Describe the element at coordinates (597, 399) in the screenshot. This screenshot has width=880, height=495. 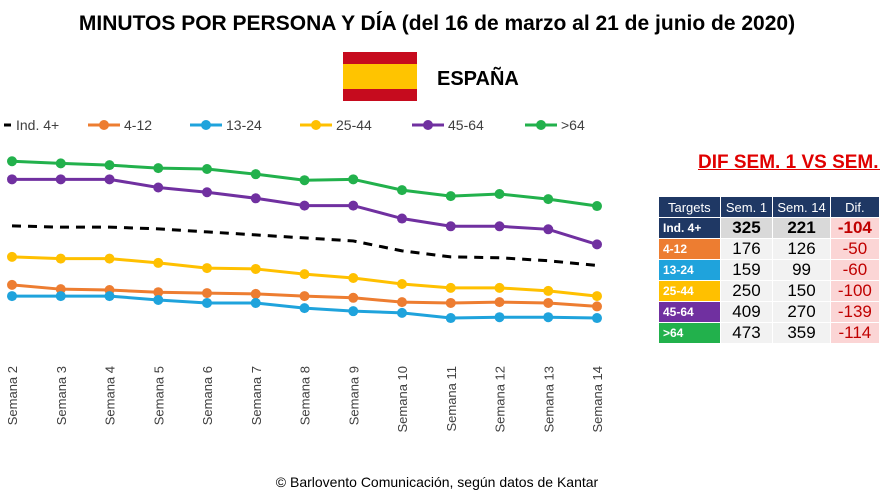
I see `x-tick-label: Semana 14` at that location.